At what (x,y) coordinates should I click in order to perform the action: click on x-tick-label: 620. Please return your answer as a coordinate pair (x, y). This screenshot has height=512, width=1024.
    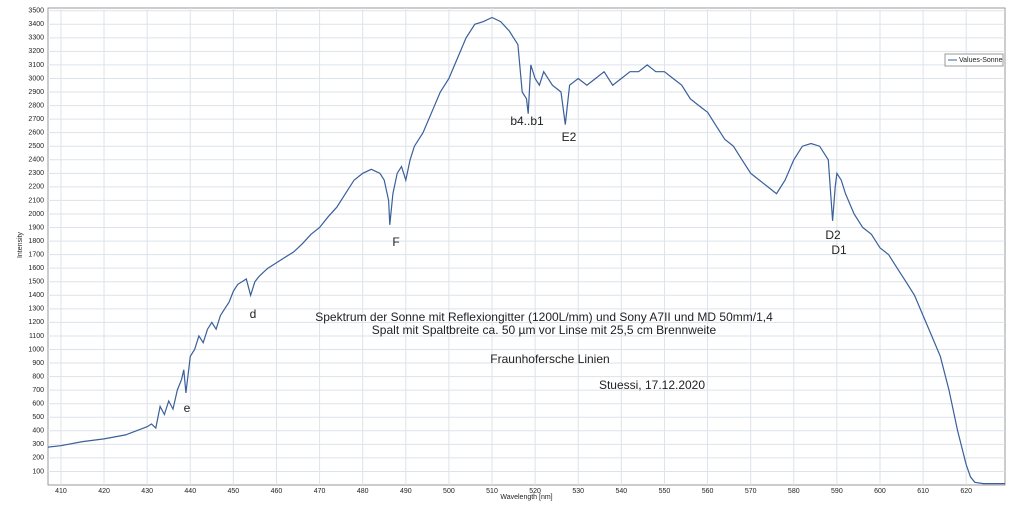
    Looking at the image, I should click on (966, 491).